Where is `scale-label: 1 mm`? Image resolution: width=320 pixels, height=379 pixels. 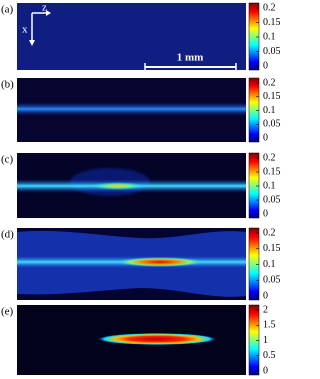
scale-label: 1 mm is located at coordinates (190, 58).